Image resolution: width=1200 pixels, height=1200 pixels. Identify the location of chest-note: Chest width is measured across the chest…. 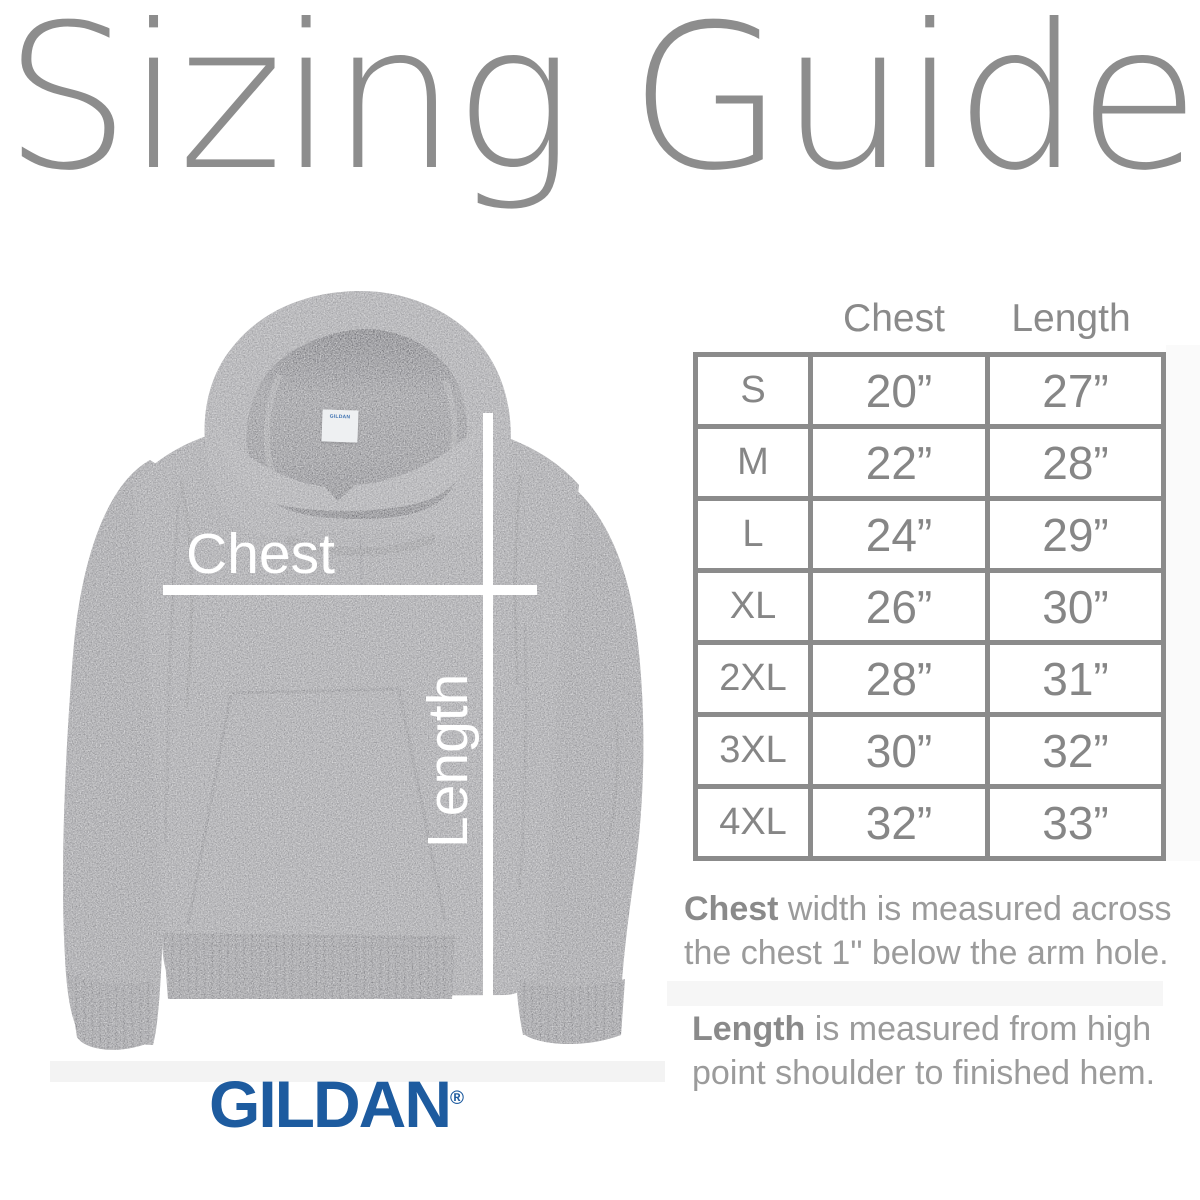
(936, 931).